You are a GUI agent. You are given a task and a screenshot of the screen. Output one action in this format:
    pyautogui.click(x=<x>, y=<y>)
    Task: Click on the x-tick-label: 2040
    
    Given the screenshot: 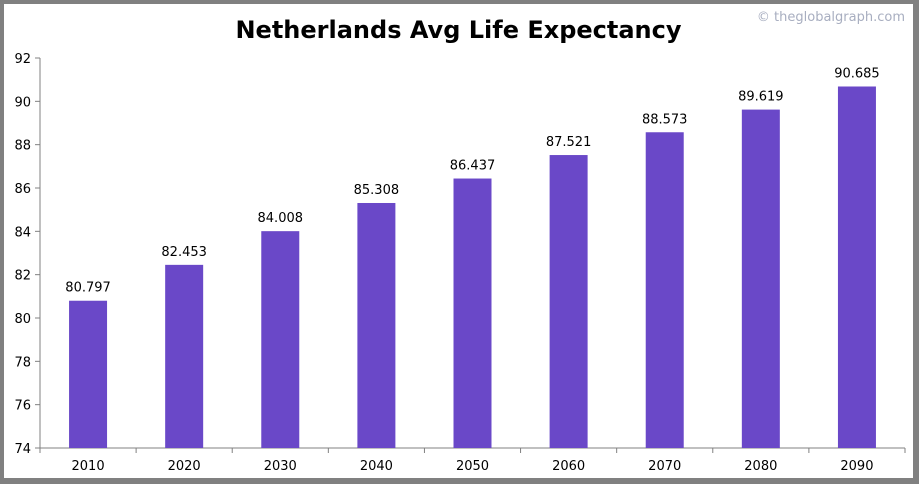 What is the action you would take?
    pyautogui.click(x=376, y=466)
    